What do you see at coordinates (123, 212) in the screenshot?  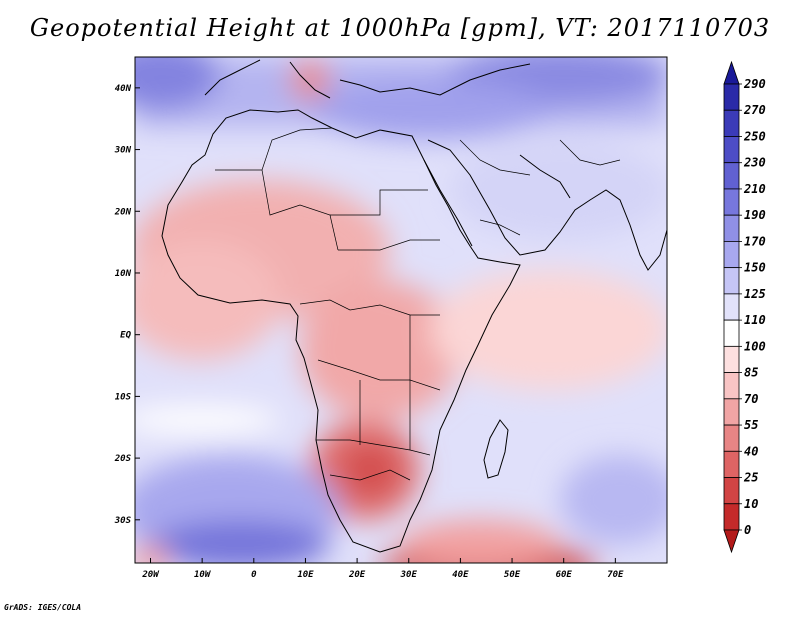 I see `lat-tick-label: 20N` at bounding box center [123, 212].